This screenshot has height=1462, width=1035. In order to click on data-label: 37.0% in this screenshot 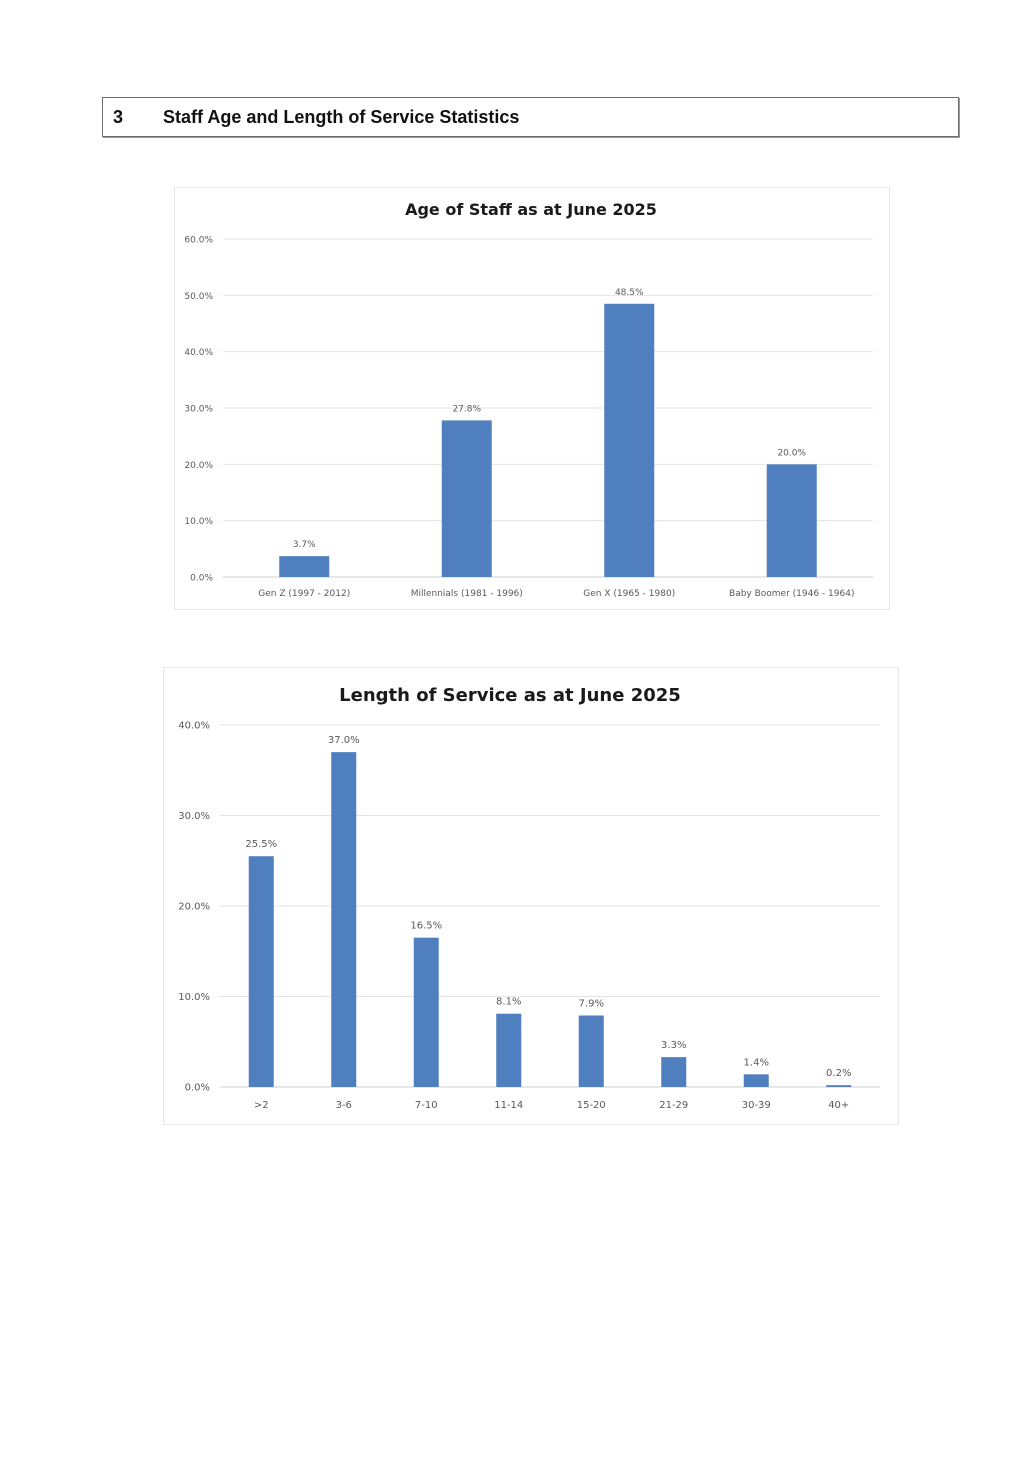, I will do `click(344, 740)`.